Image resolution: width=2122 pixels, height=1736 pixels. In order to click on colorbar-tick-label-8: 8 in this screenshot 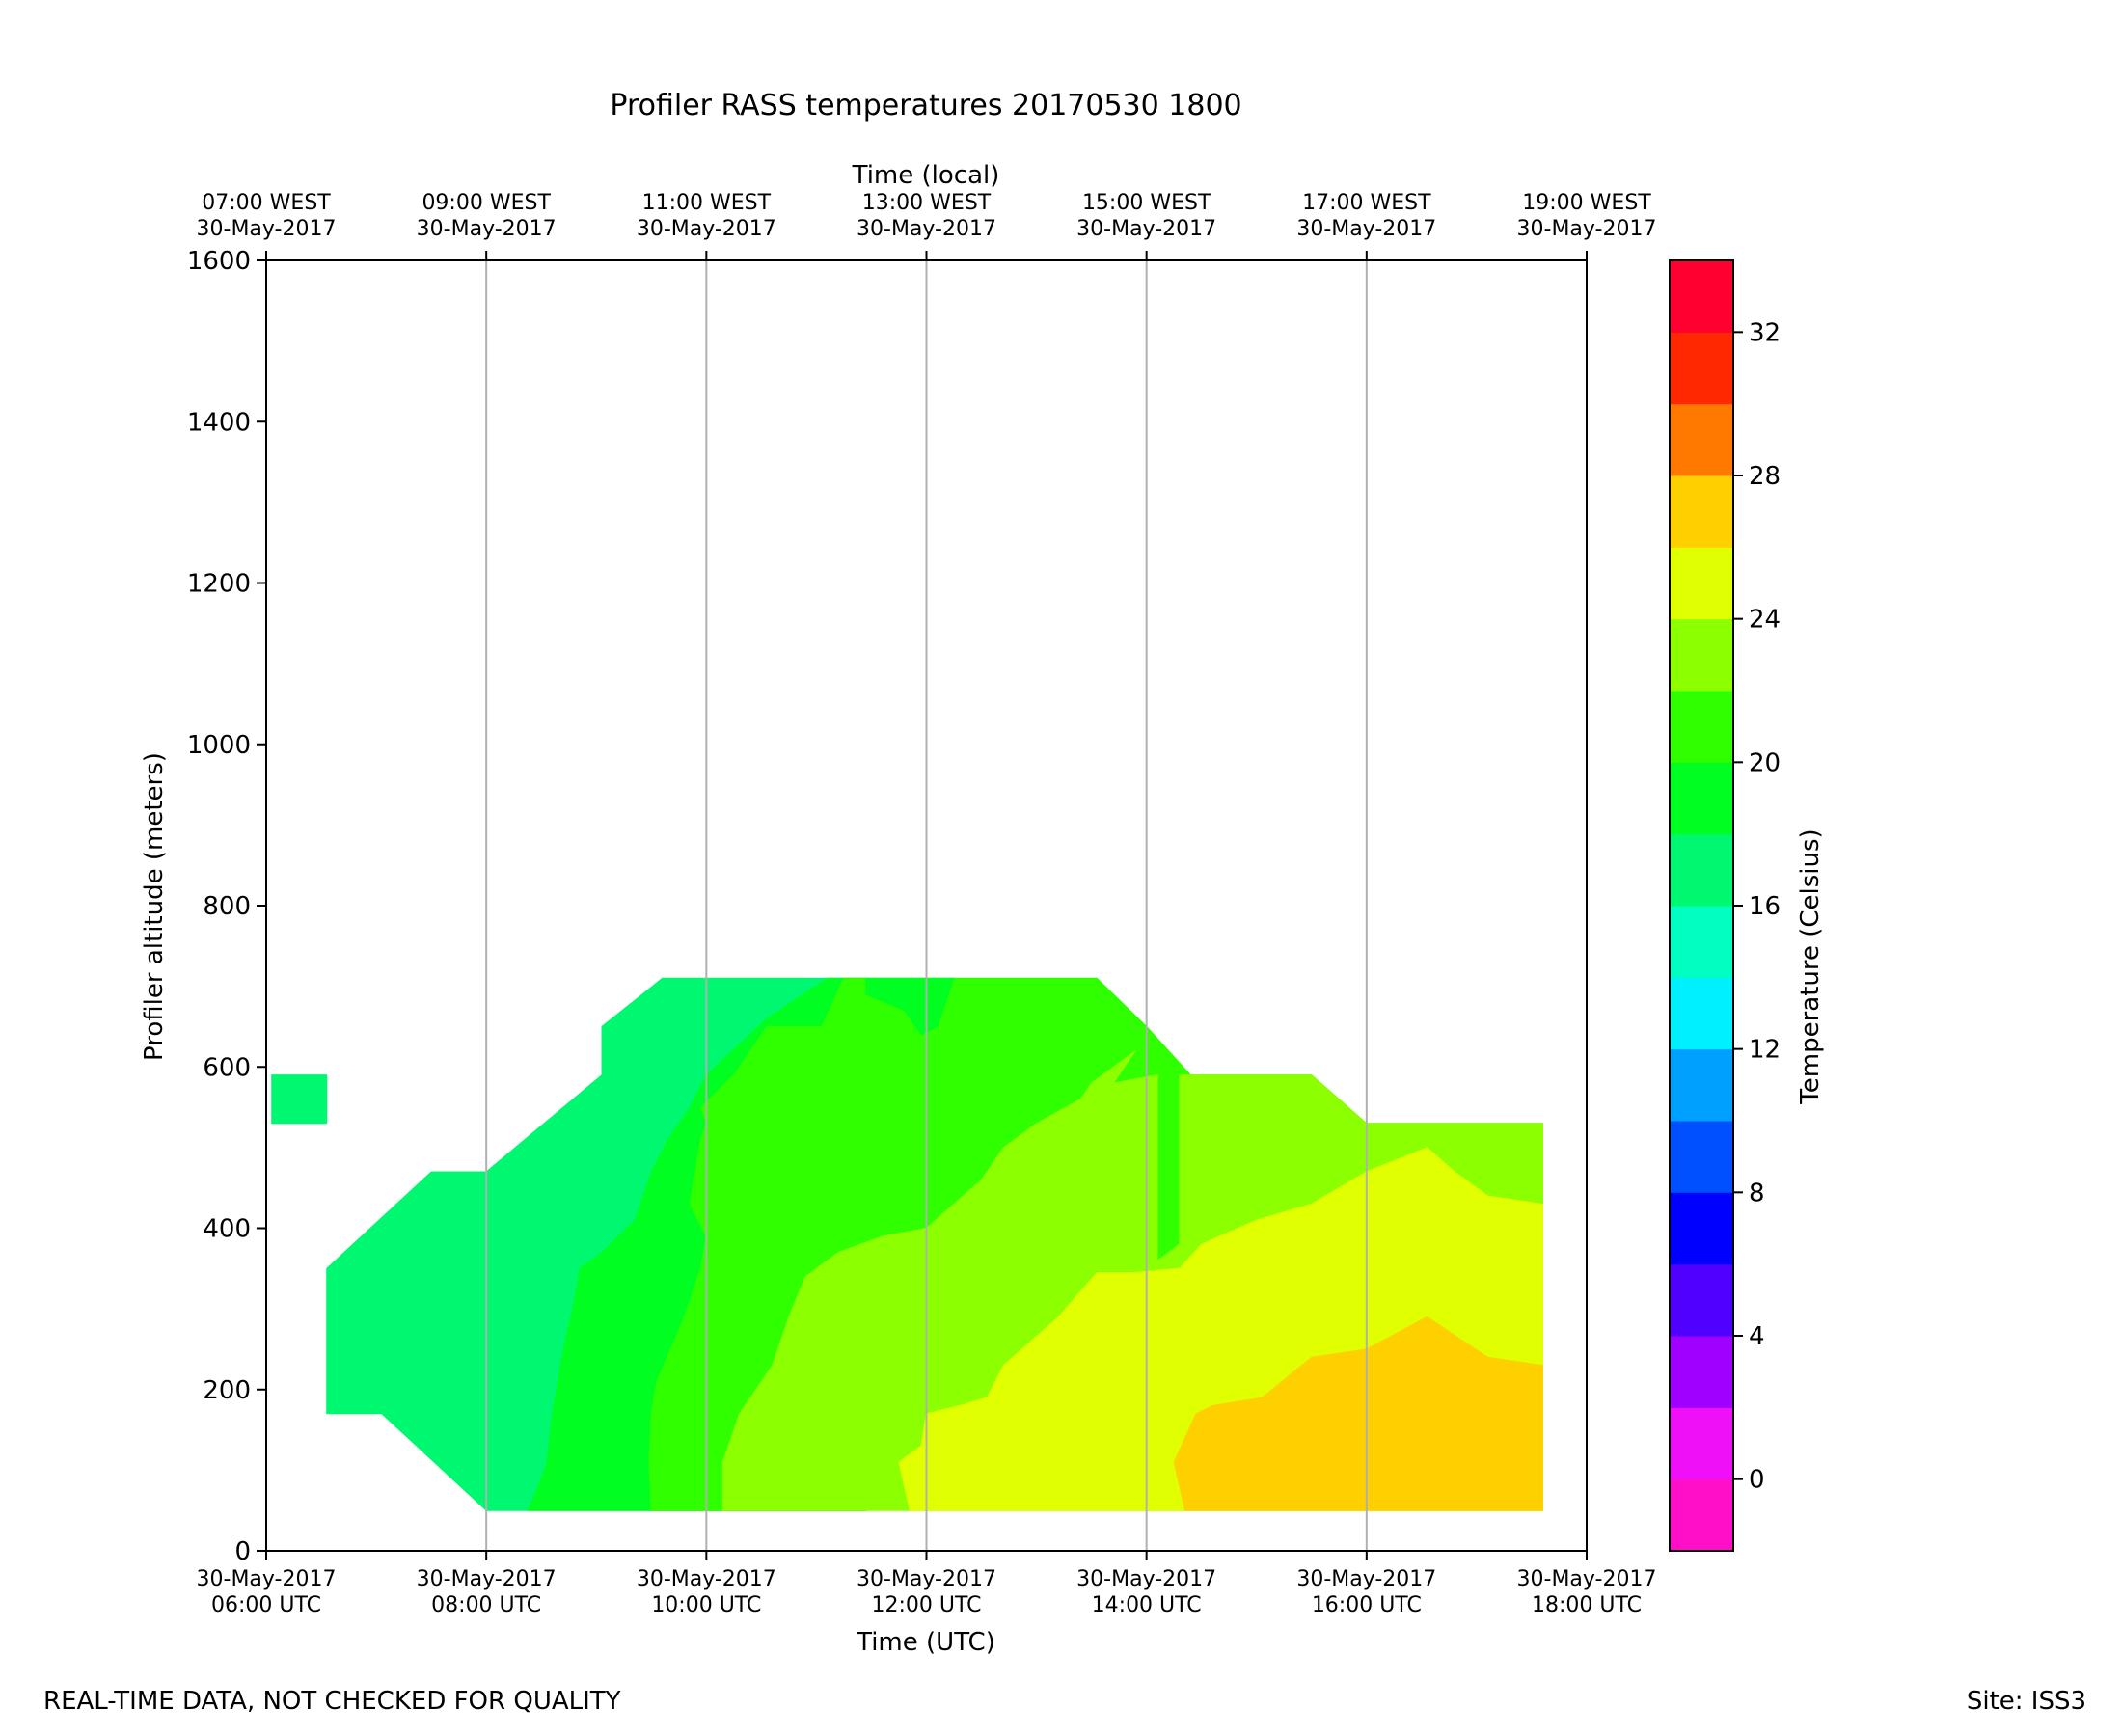, I will do `click(1757, 1193)`.